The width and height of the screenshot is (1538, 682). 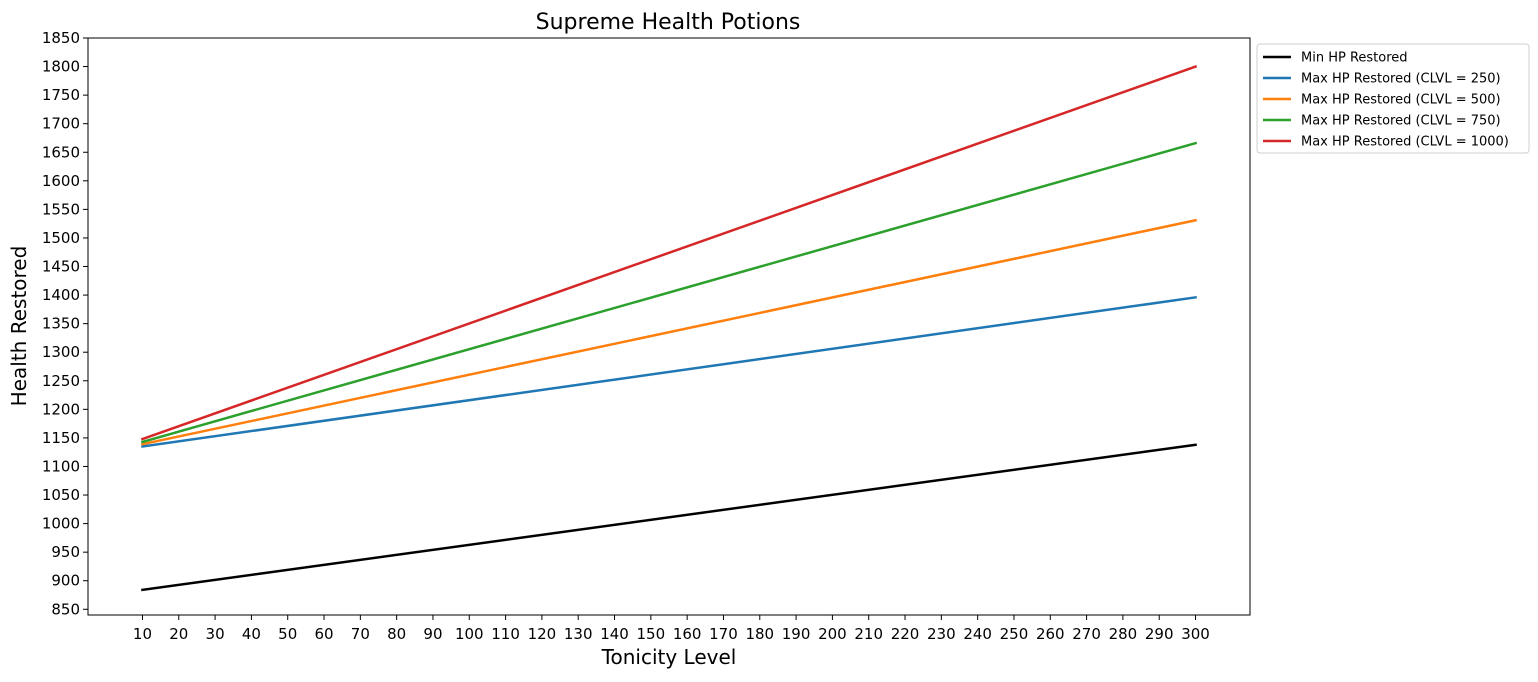 I want to click on x-tick-label: 250, so click(x=1014, y=634).